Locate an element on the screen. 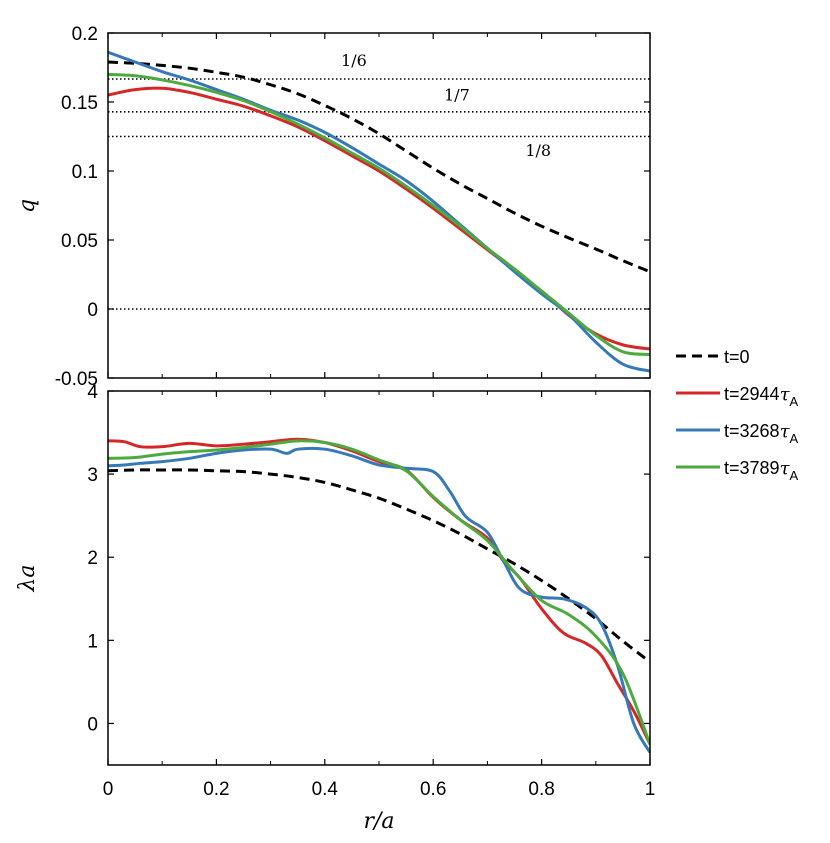  y-tick-label: 4 is located at coordinates (92, 392).